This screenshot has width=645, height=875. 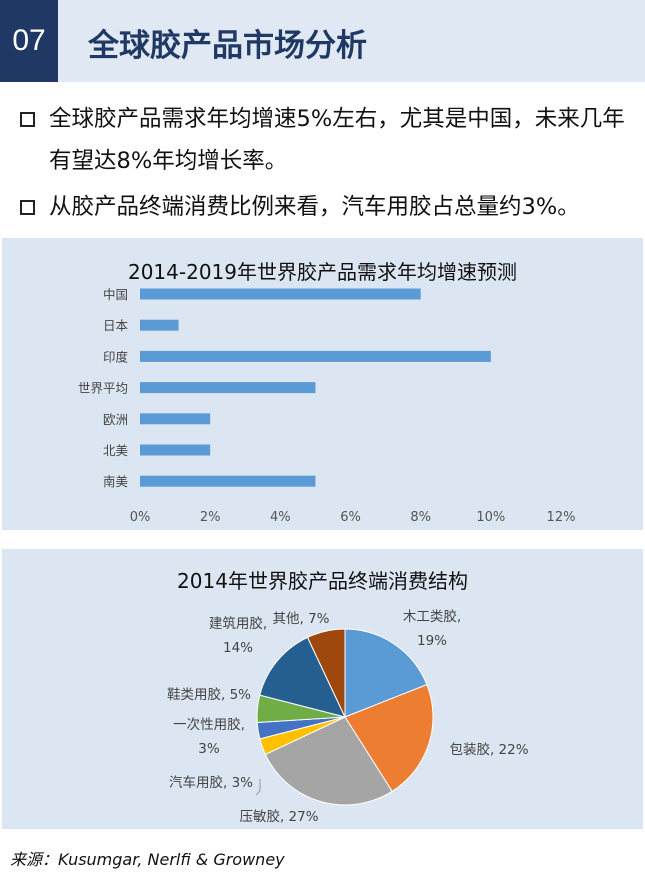 What do you see at coordinates (488, 749) in the screenshot?
I see `pie-slice-label: 包装胶, 22%` at bounding box center [488, 749].